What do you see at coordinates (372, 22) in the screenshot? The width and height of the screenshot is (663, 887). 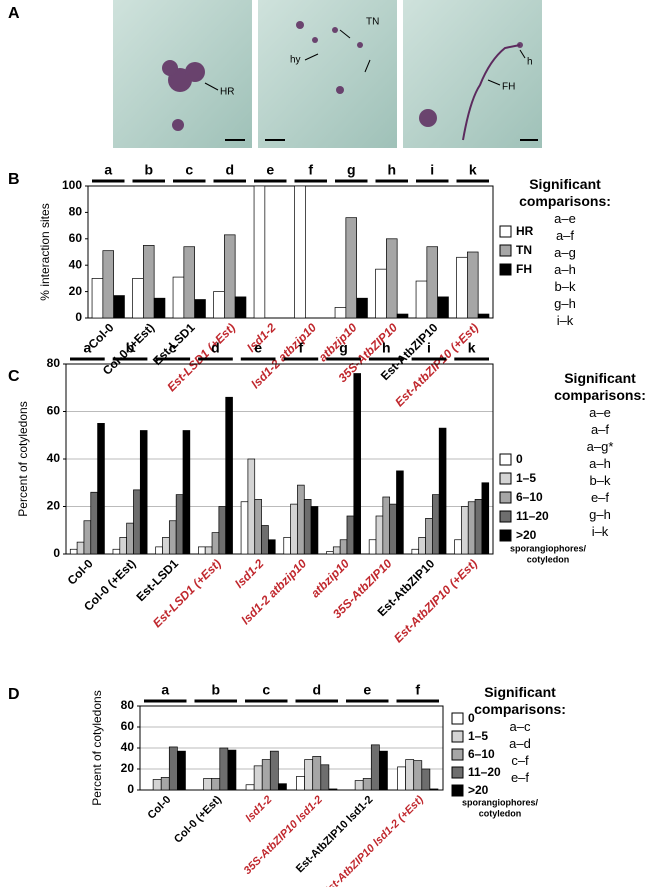 I see `annotation: TN` at bounding box center [372, 22].